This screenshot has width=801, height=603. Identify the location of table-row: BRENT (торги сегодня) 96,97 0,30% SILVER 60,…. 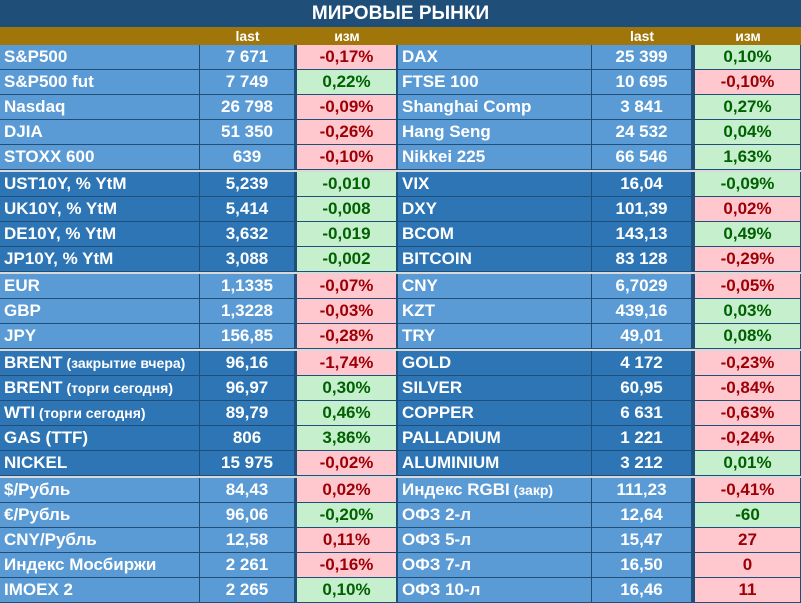
(400, 388).